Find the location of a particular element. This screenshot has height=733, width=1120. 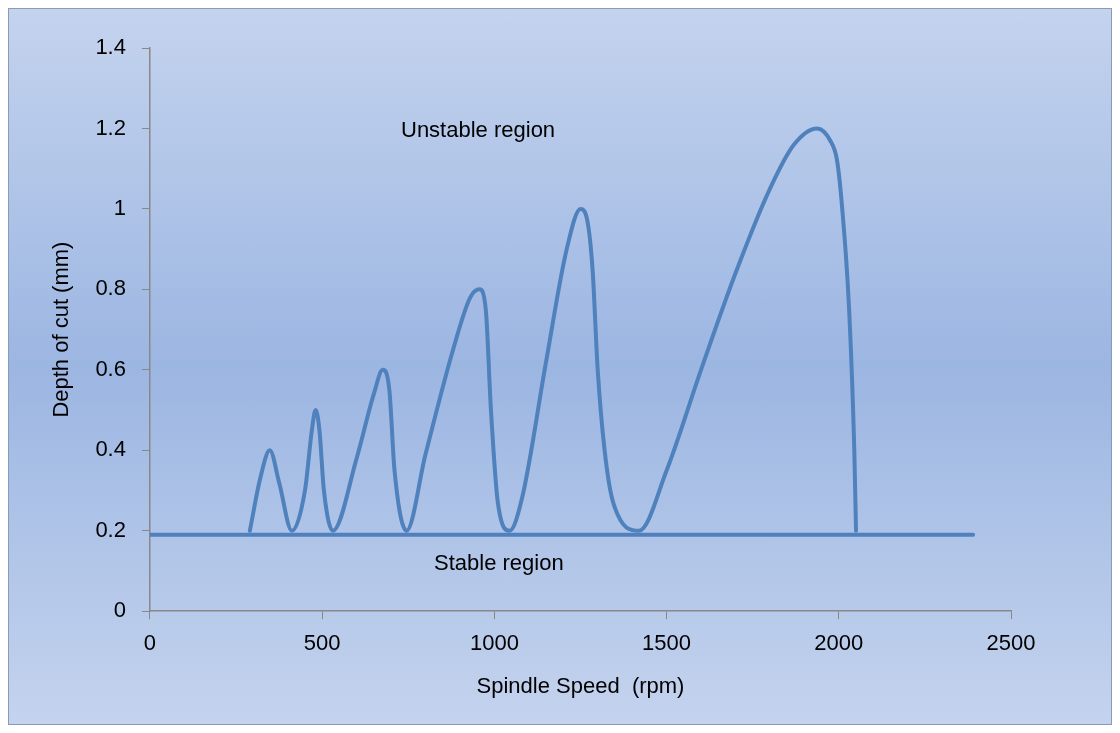

x-tick-label: 1500 is located at coordinates (667, 643).